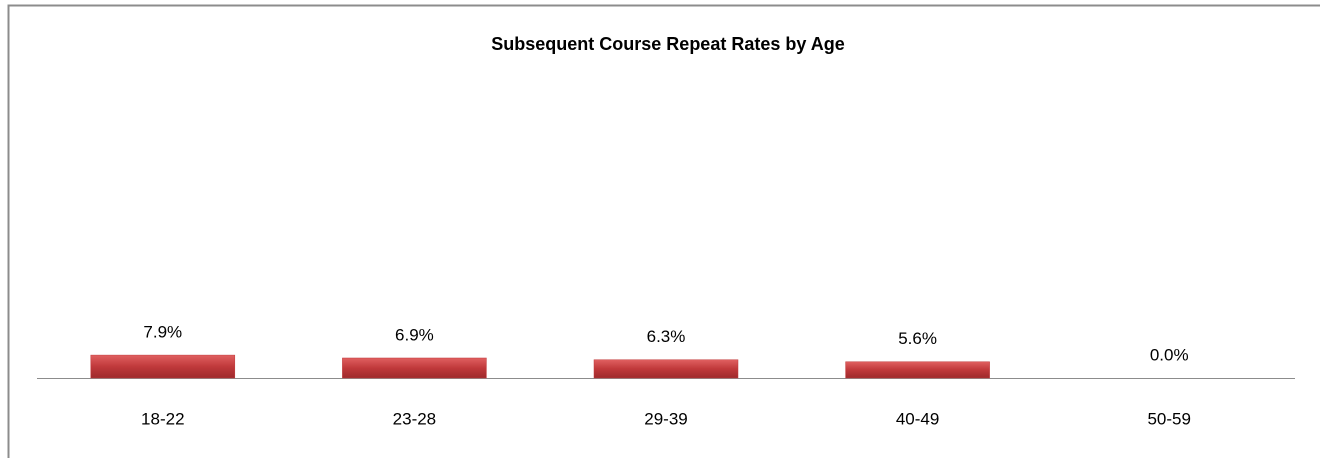  I want to click on x-tick-label: 23-28, so click(414, 418).